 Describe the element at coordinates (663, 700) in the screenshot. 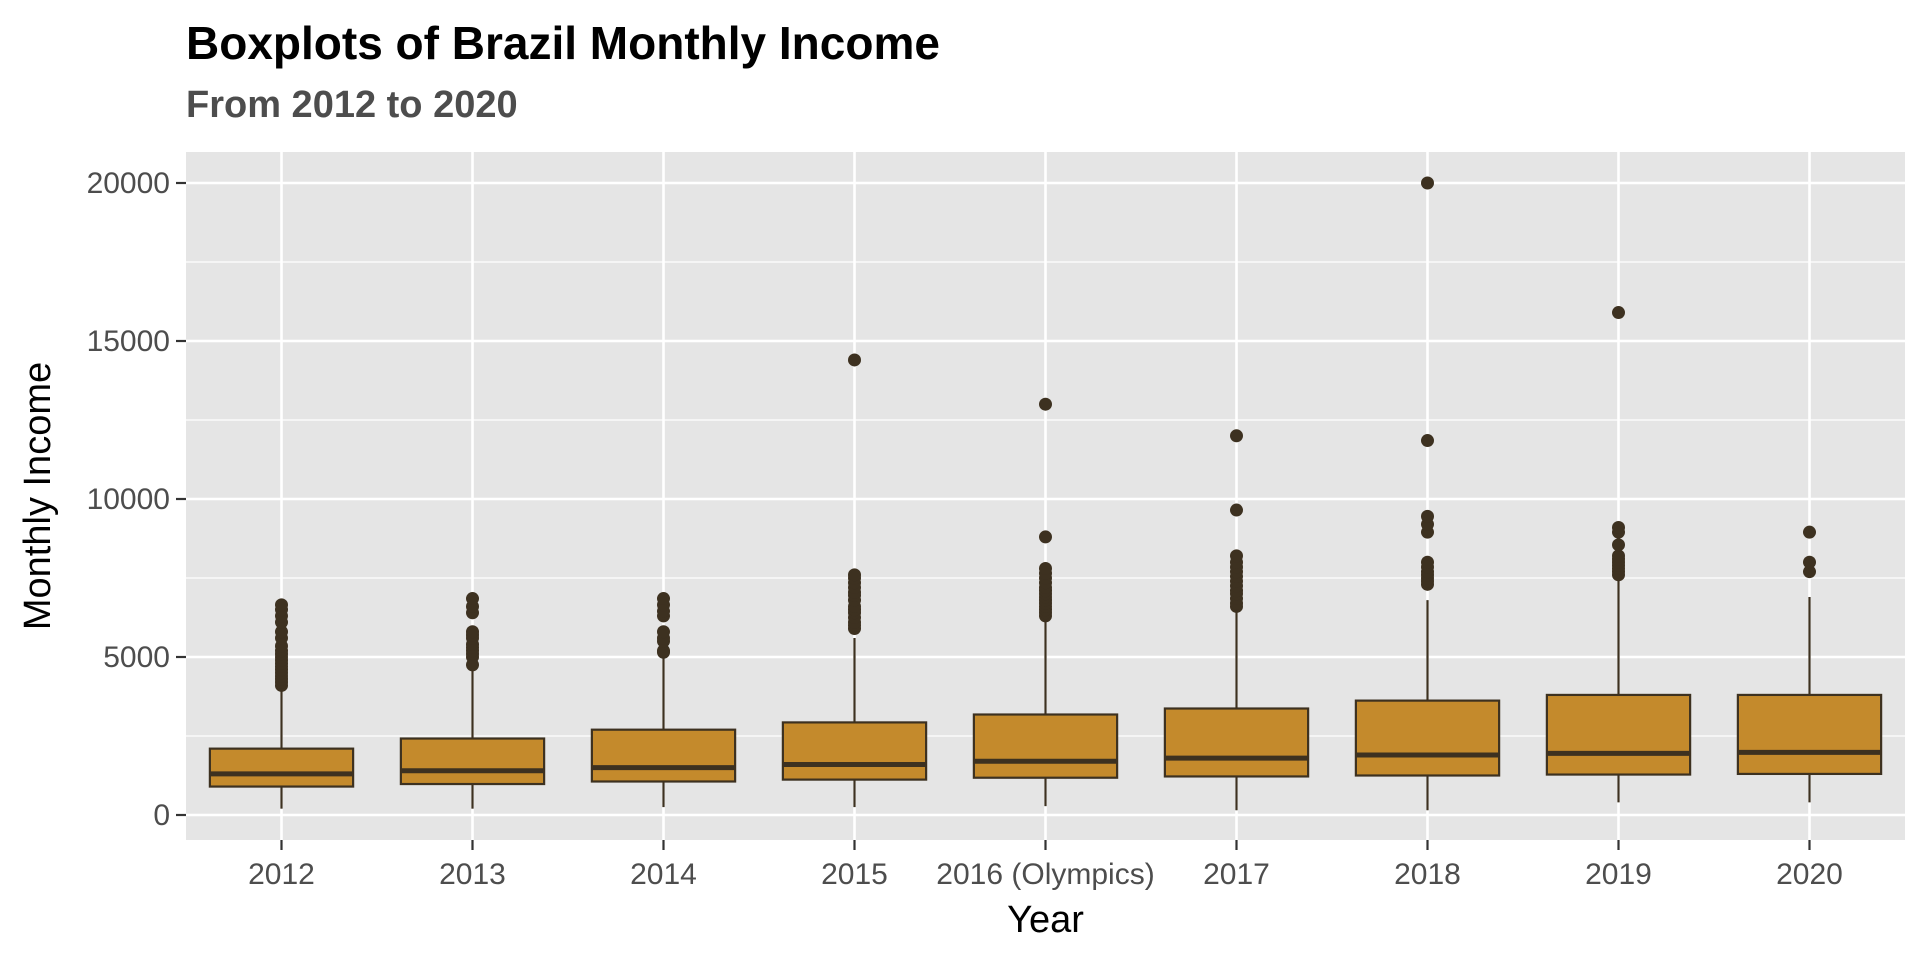

I see `box-2014` at that location.